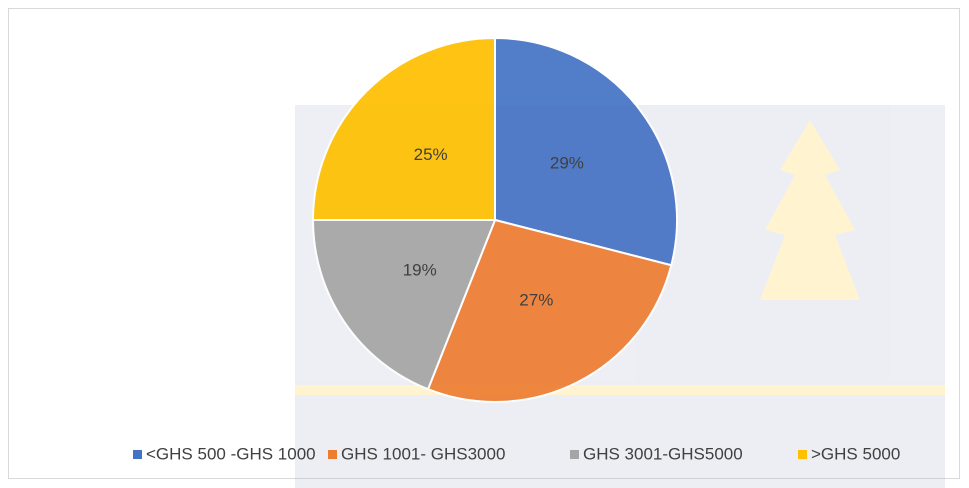 Image resolution: width=969 pixels, height=488 pixels. Describe the element at coordinates (855, 453) in the screenshot. I see `legend-label: >GHS 5000` at that location.